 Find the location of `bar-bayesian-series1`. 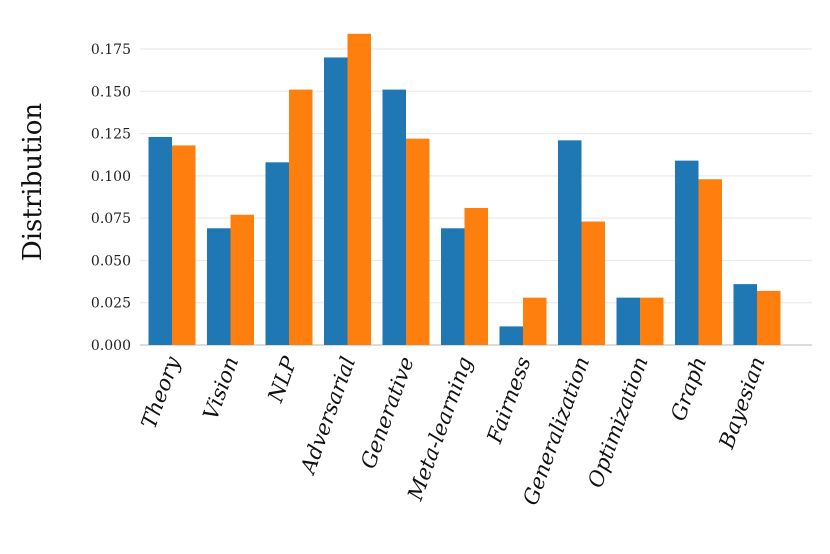

bar-bayesian-series1 is located at coordinates (745, 314).